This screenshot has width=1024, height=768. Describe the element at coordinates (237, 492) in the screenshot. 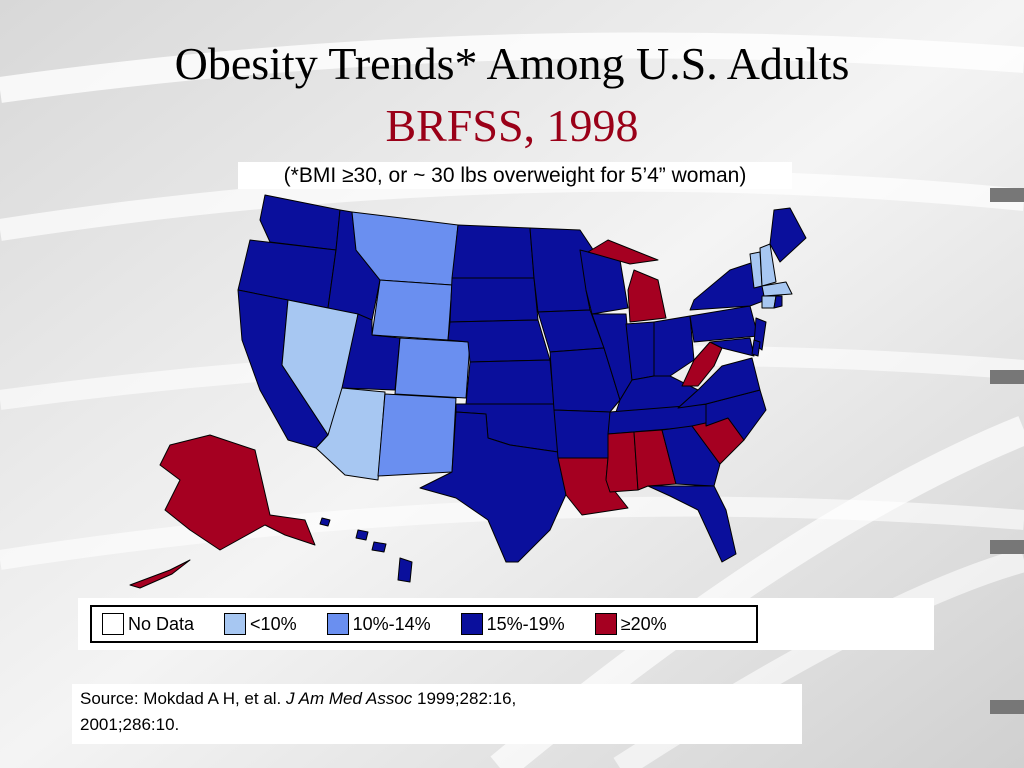

I see `state-alaska` at that location.